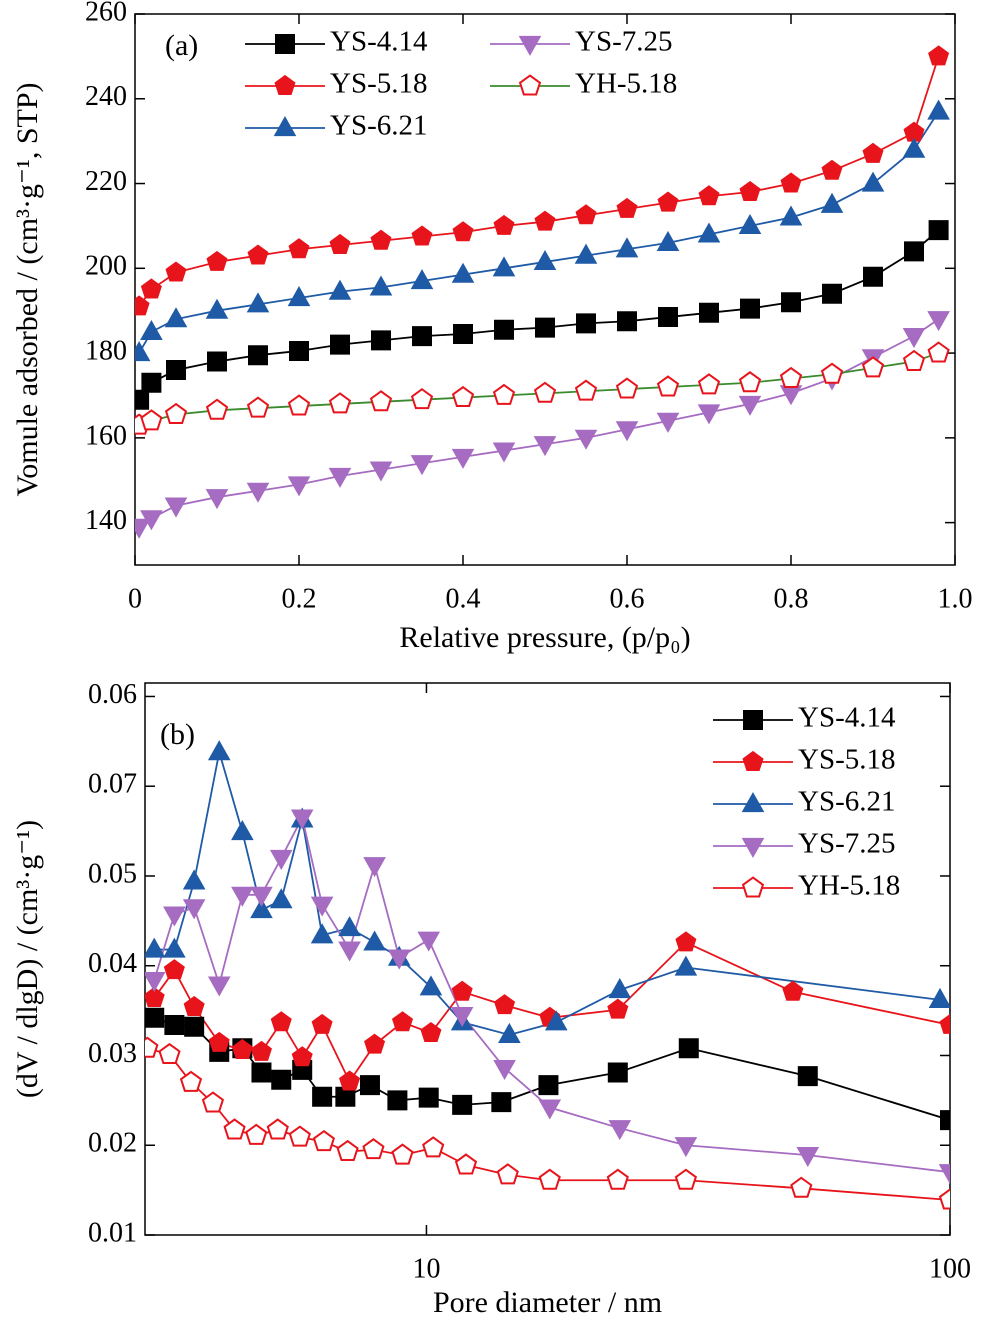 The image size is (1000, 1332). I want to click on legend-label: YH-5.18, so click(626, 84).